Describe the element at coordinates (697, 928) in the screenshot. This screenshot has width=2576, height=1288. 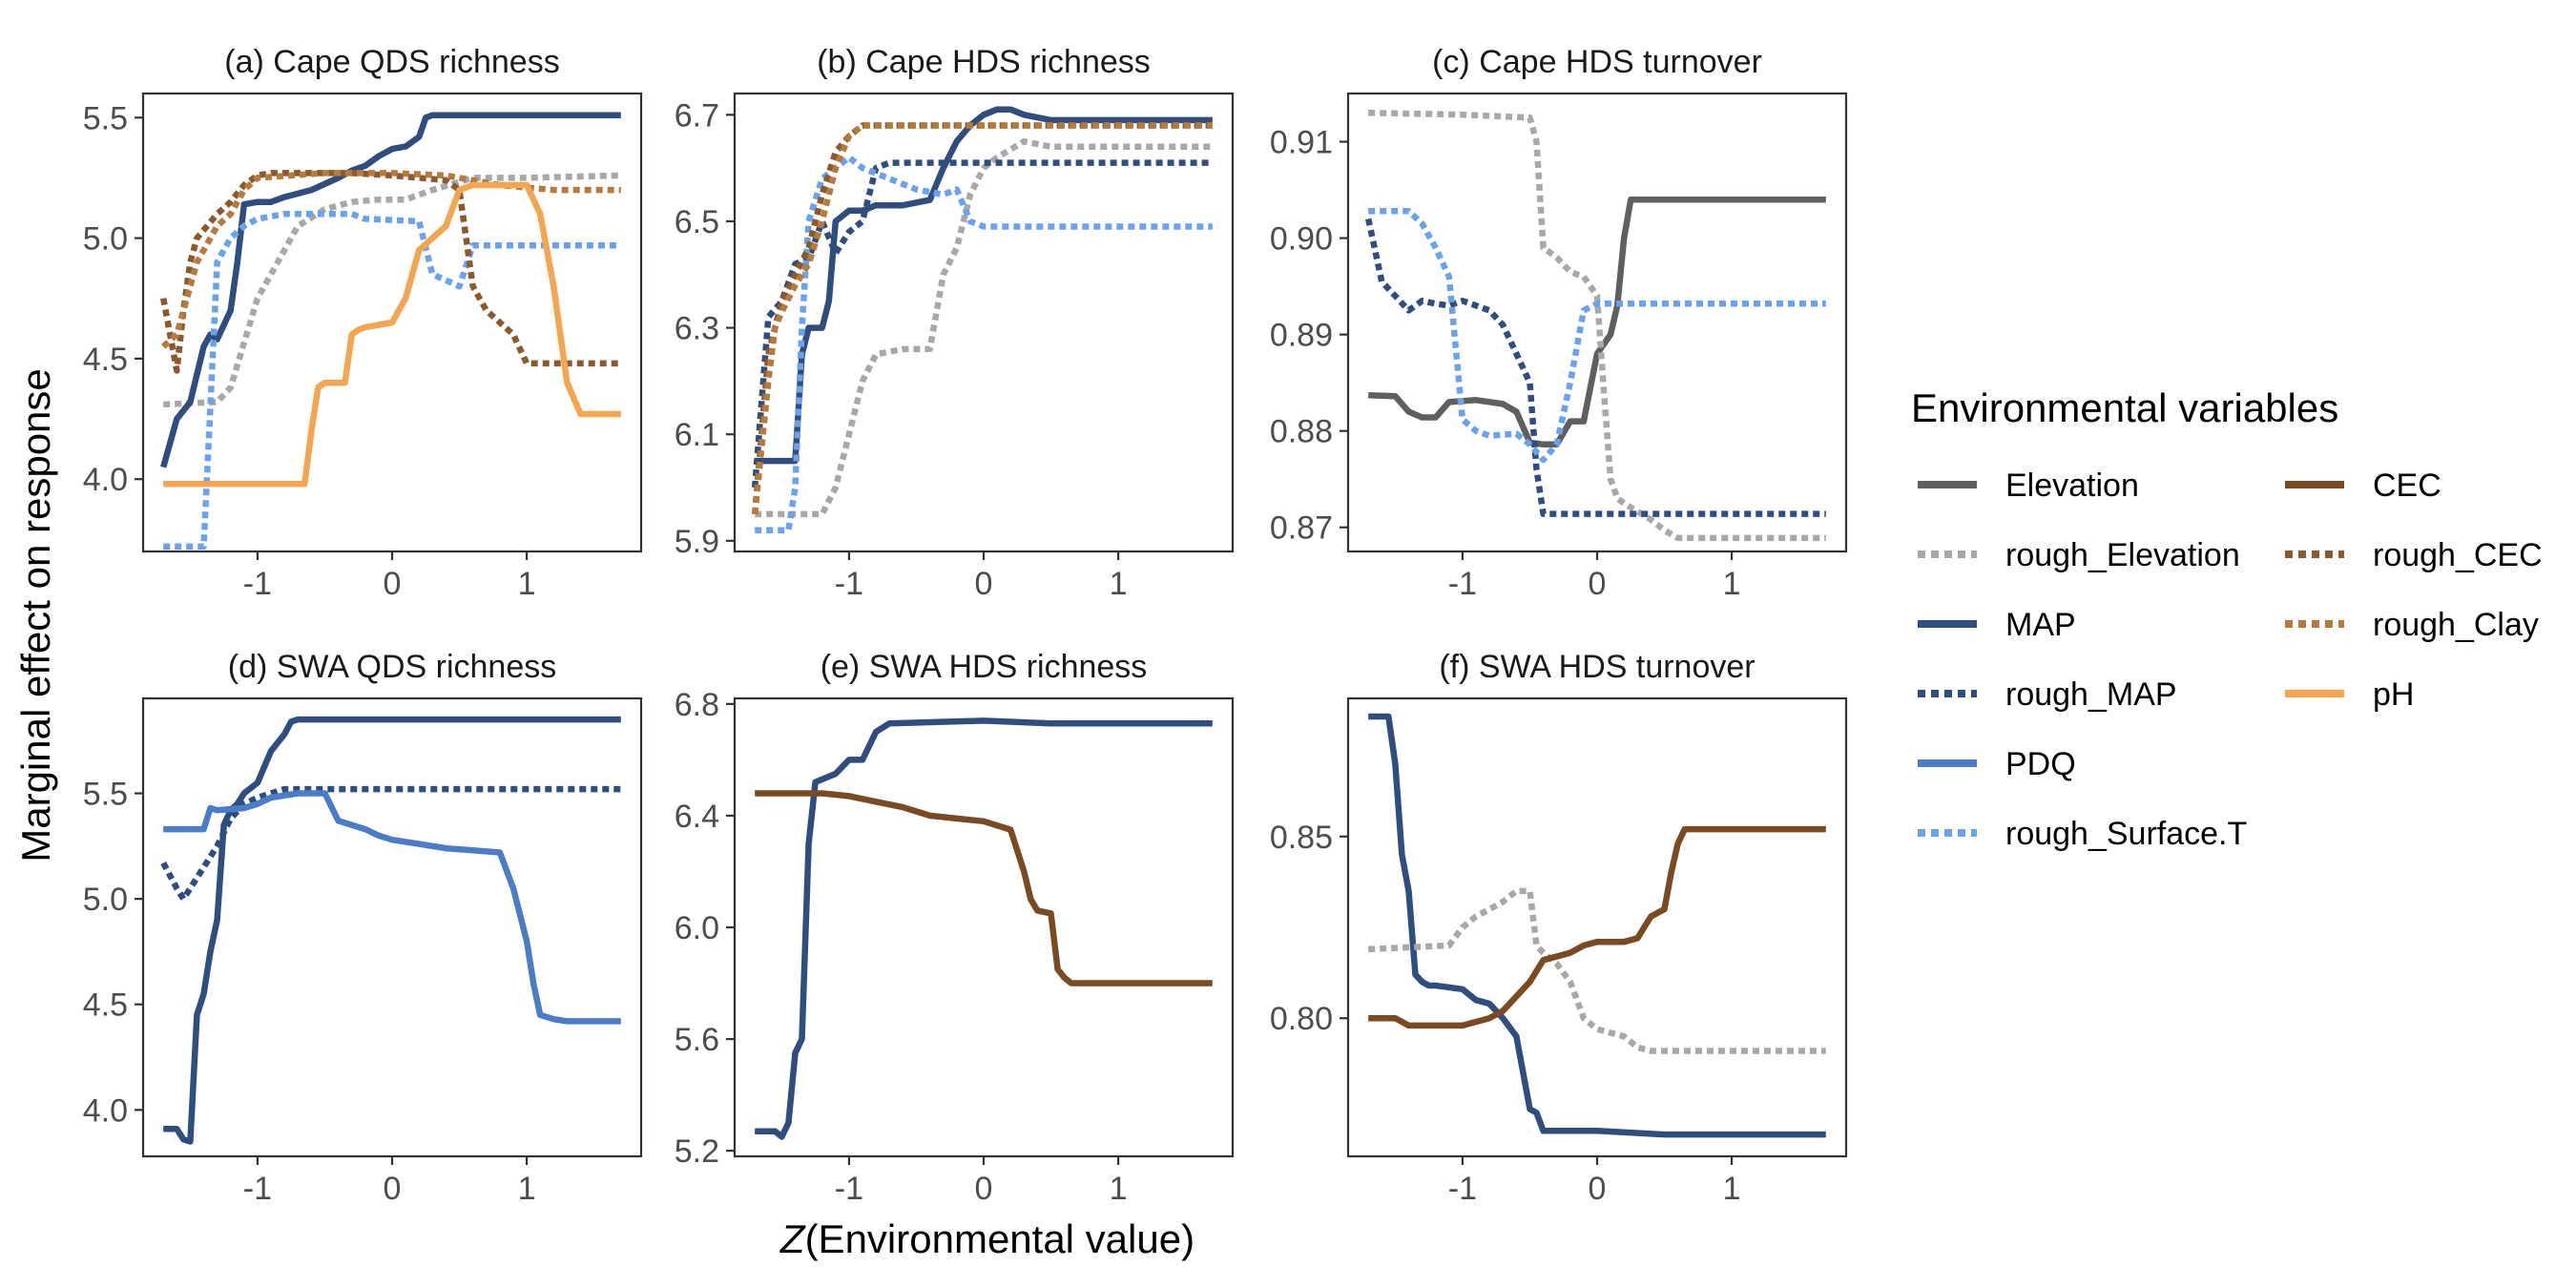
I see `y-tick-label: 6.0` at that location.